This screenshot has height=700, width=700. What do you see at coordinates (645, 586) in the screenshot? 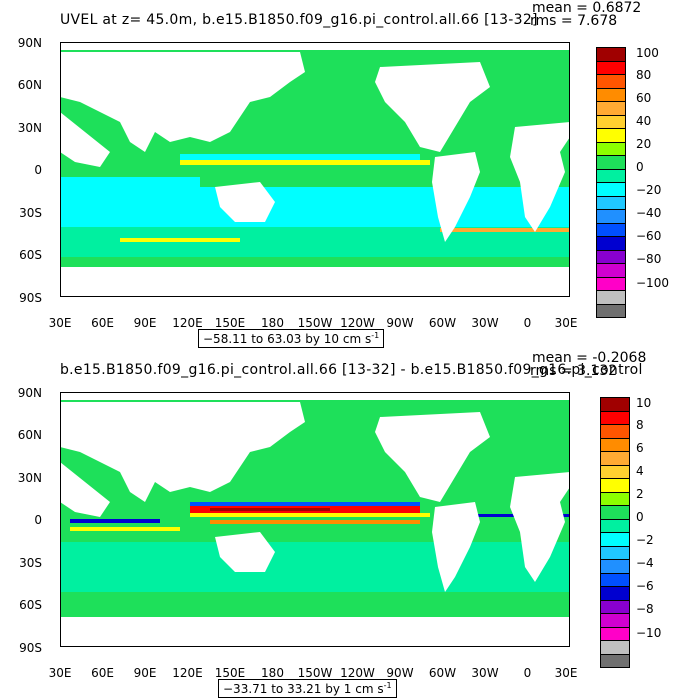
I see `bottom-colorbar-label: −6` at bounding box center [645, 586].